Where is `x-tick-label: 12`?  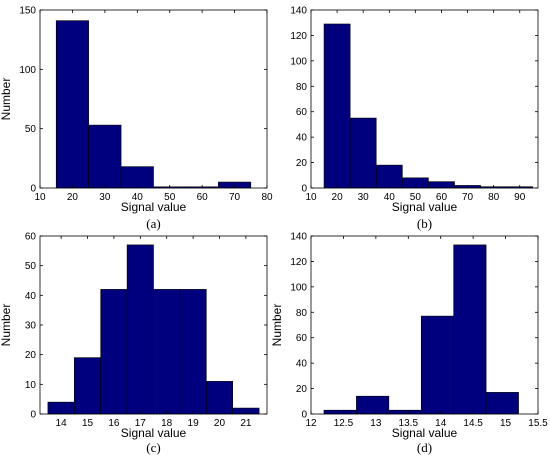
x-tick-label: 12 is located at coordinates (311, 423).